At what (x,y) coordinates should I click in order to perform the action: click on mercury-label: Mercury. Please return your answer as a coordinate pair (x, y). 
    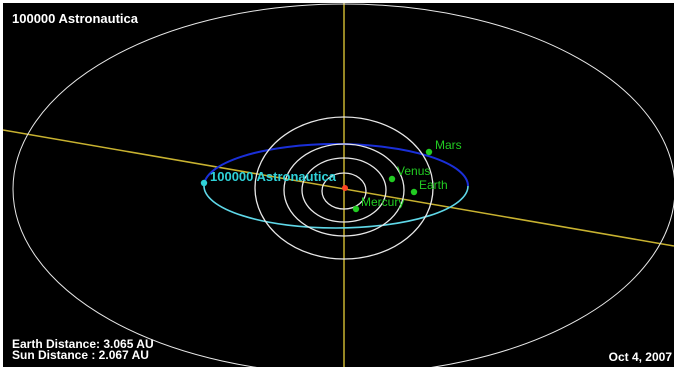
    Looking at the image, I should click on (382, 202).